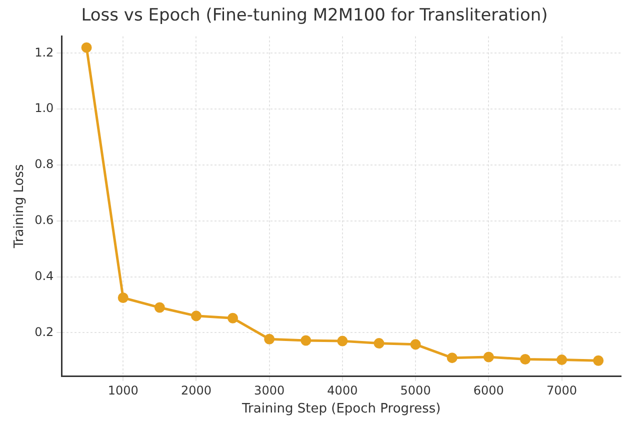 This screenshot has height=425, width=635. I want to click on x-tick-label: 4000, so click(342, 390).